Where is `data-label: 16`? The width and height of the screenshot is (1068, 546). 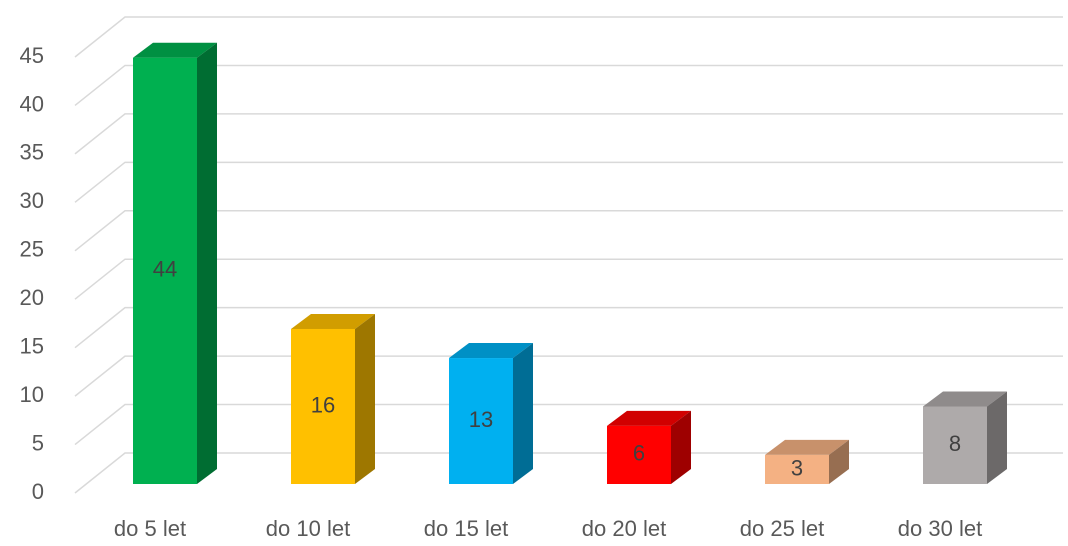
data-label: 16 is located at coordinates (323, 404).